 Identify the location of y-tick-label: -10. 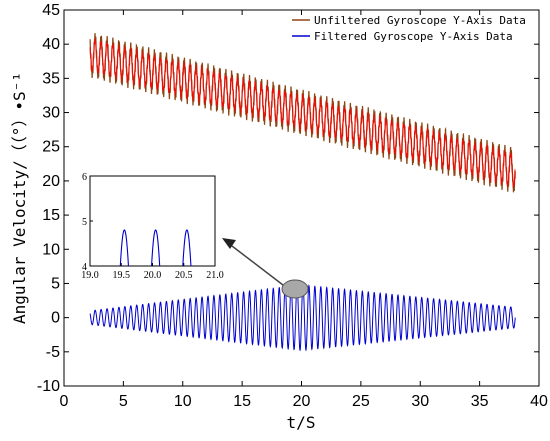
(48, 386).